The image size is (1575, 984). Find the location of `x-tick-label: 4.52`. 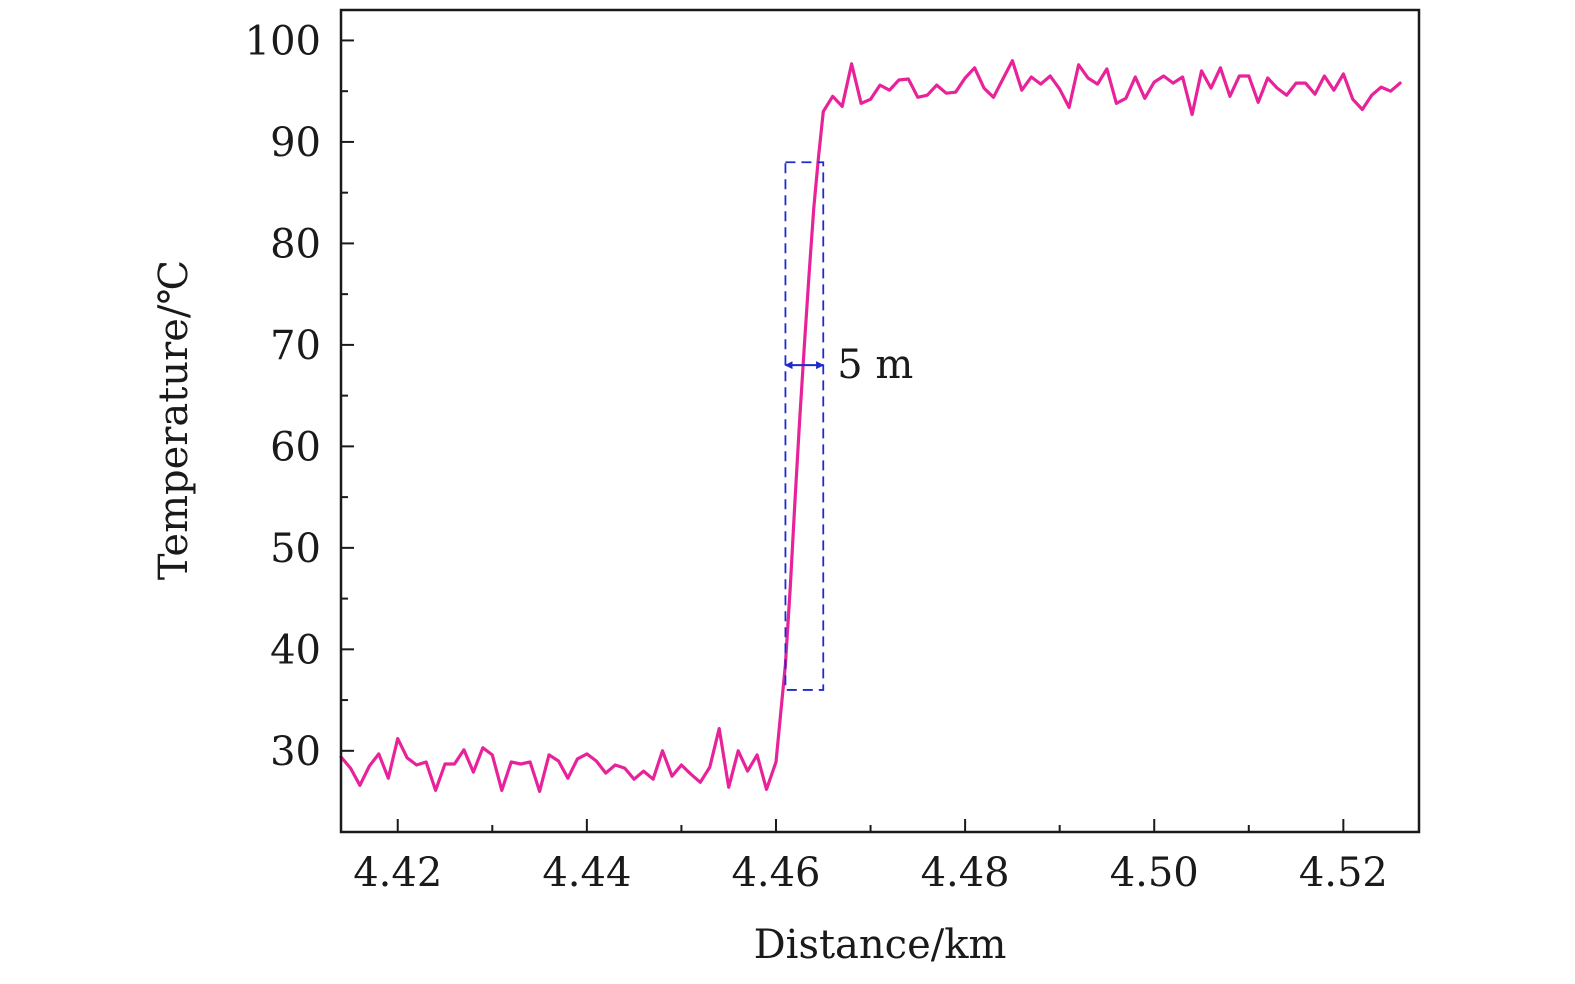

x-tick-label: 4.52 is located at coordinates (1343, 873).